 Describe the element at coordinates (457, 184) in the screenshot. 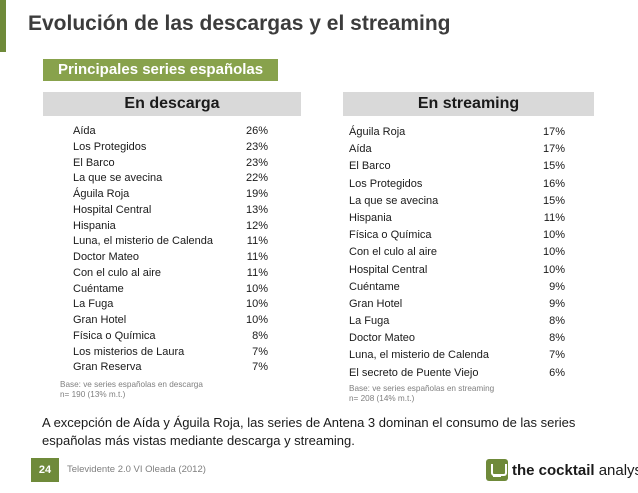

I see `streaming-row: Los Protegidos 16%` at that location.